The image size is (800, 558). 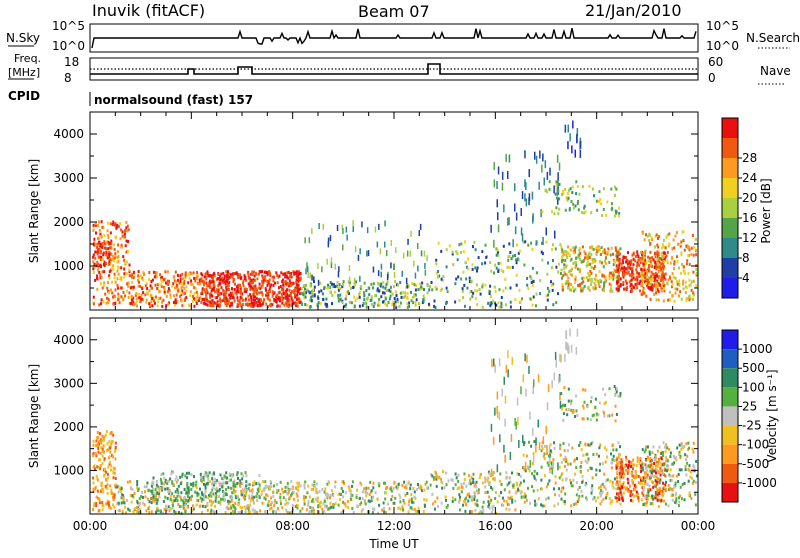 I want to click on colorbar-tick-label: 25, so click(x=749, y=406).